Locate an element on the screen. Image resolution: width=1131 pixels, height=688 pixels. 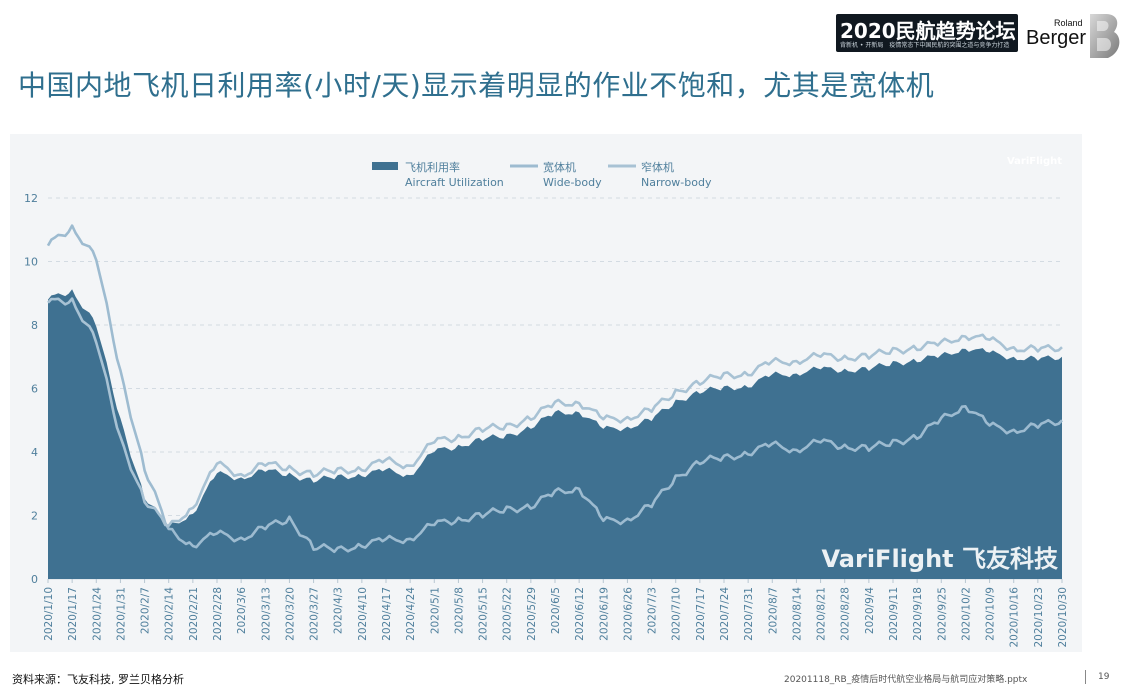
x-tick-label: 2020/9/4 is located at coordinates (870, 610).